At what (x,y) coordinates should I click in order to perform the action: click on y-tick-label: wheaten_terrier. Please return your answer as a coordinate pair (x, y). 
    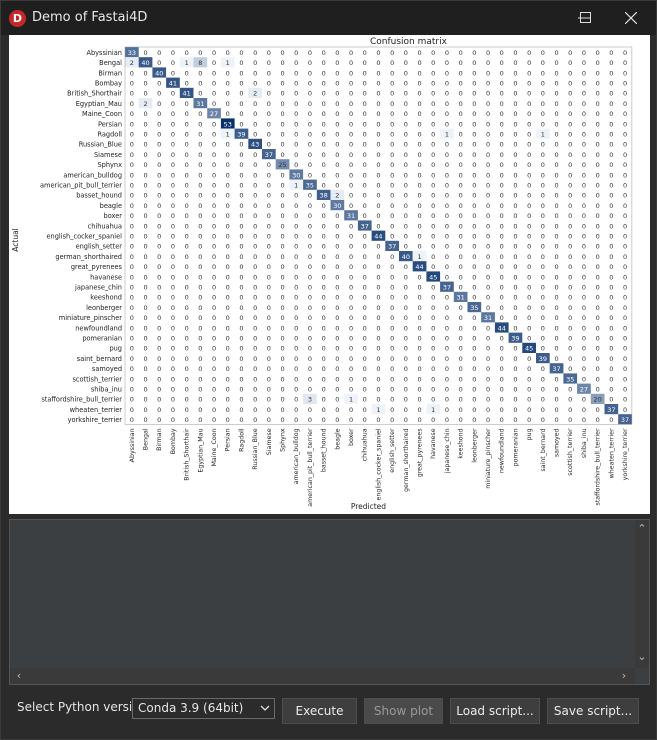
    Looking at the image, I should click on (96, 410).